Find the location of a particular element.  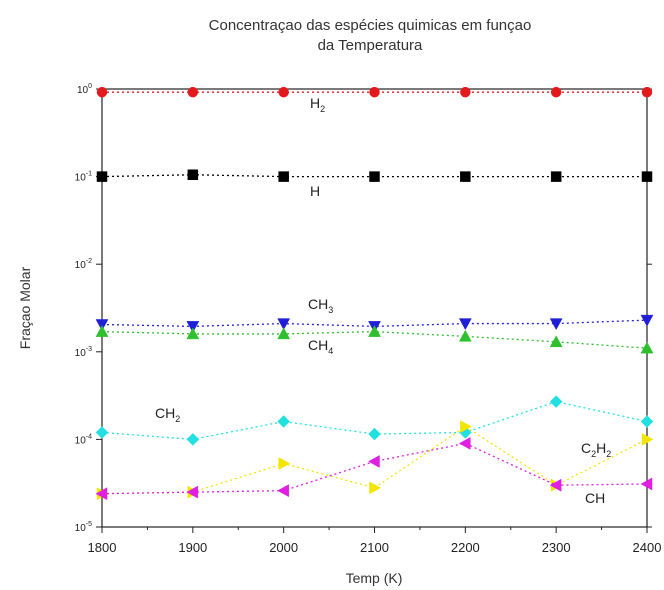

series-h is located at coordinates (374, 175).